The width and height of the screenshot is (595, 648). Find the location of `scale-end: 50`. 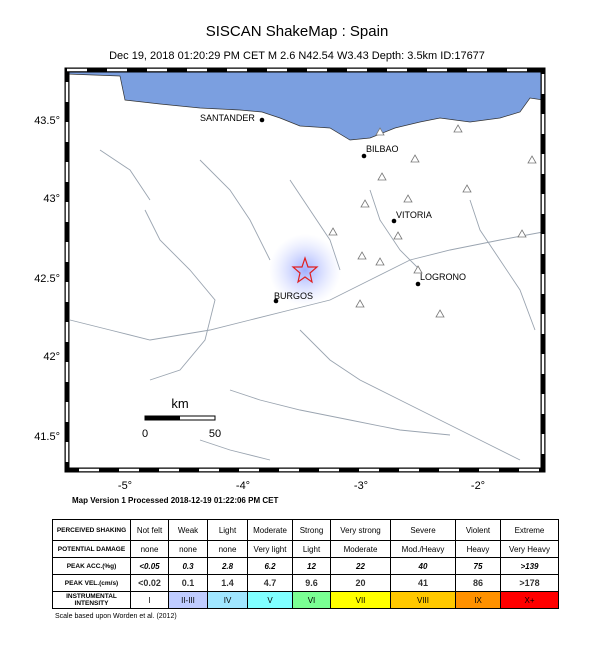

scale-end: 50 is located at coordinates (215, 434).